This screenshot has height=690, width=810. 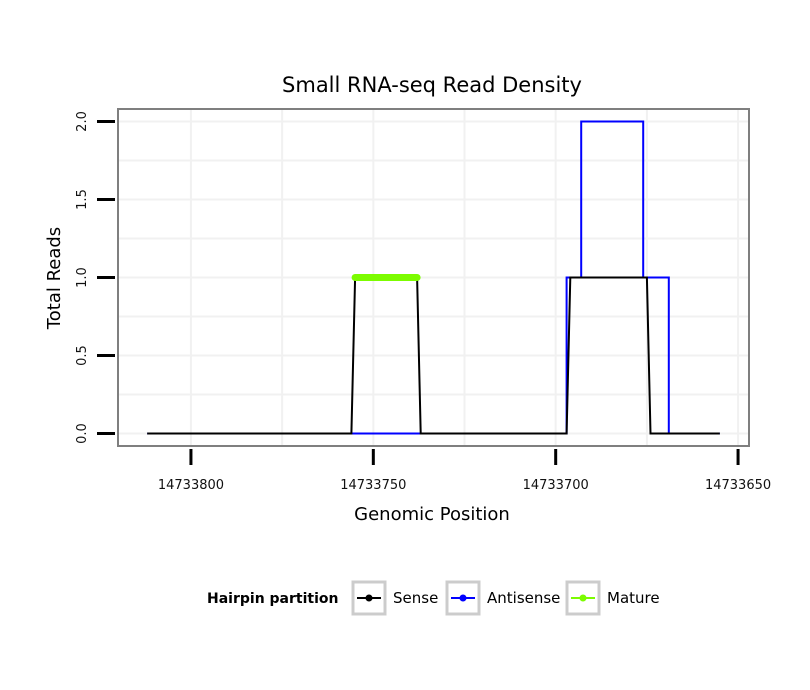 What do you see at coordinates (82, 121) in the screenshot?
I see `y-tick-label: 2.0` at bounding box center [82, 121].